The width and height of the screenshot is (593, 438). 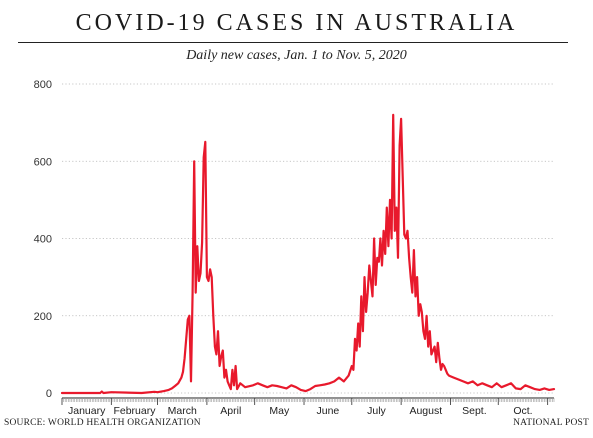 What do you see at coordinates (425, 411) in the screenshot?
I see `x-month-label: August` at bounding box center [425, 411].